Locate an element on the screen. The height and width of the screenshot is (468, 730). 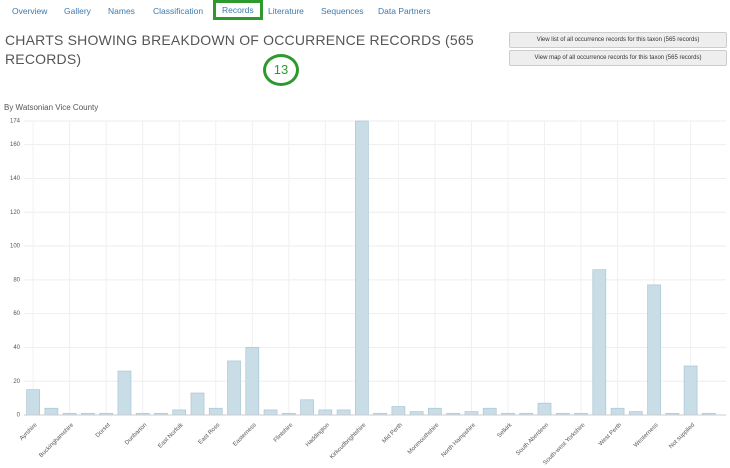
y-tick-label: 140 is located at coordinates (15, 179).